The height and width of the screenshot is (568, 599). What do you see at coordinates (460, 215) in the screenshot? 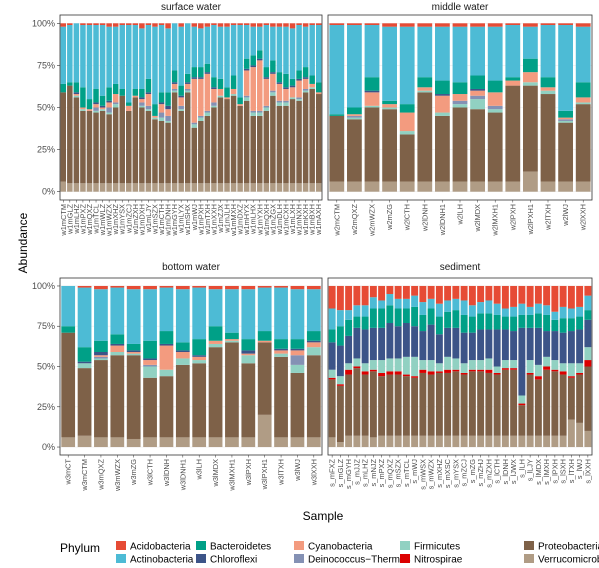
I see `x-tick-label: w2lLH` at bounding box center [460, 215].